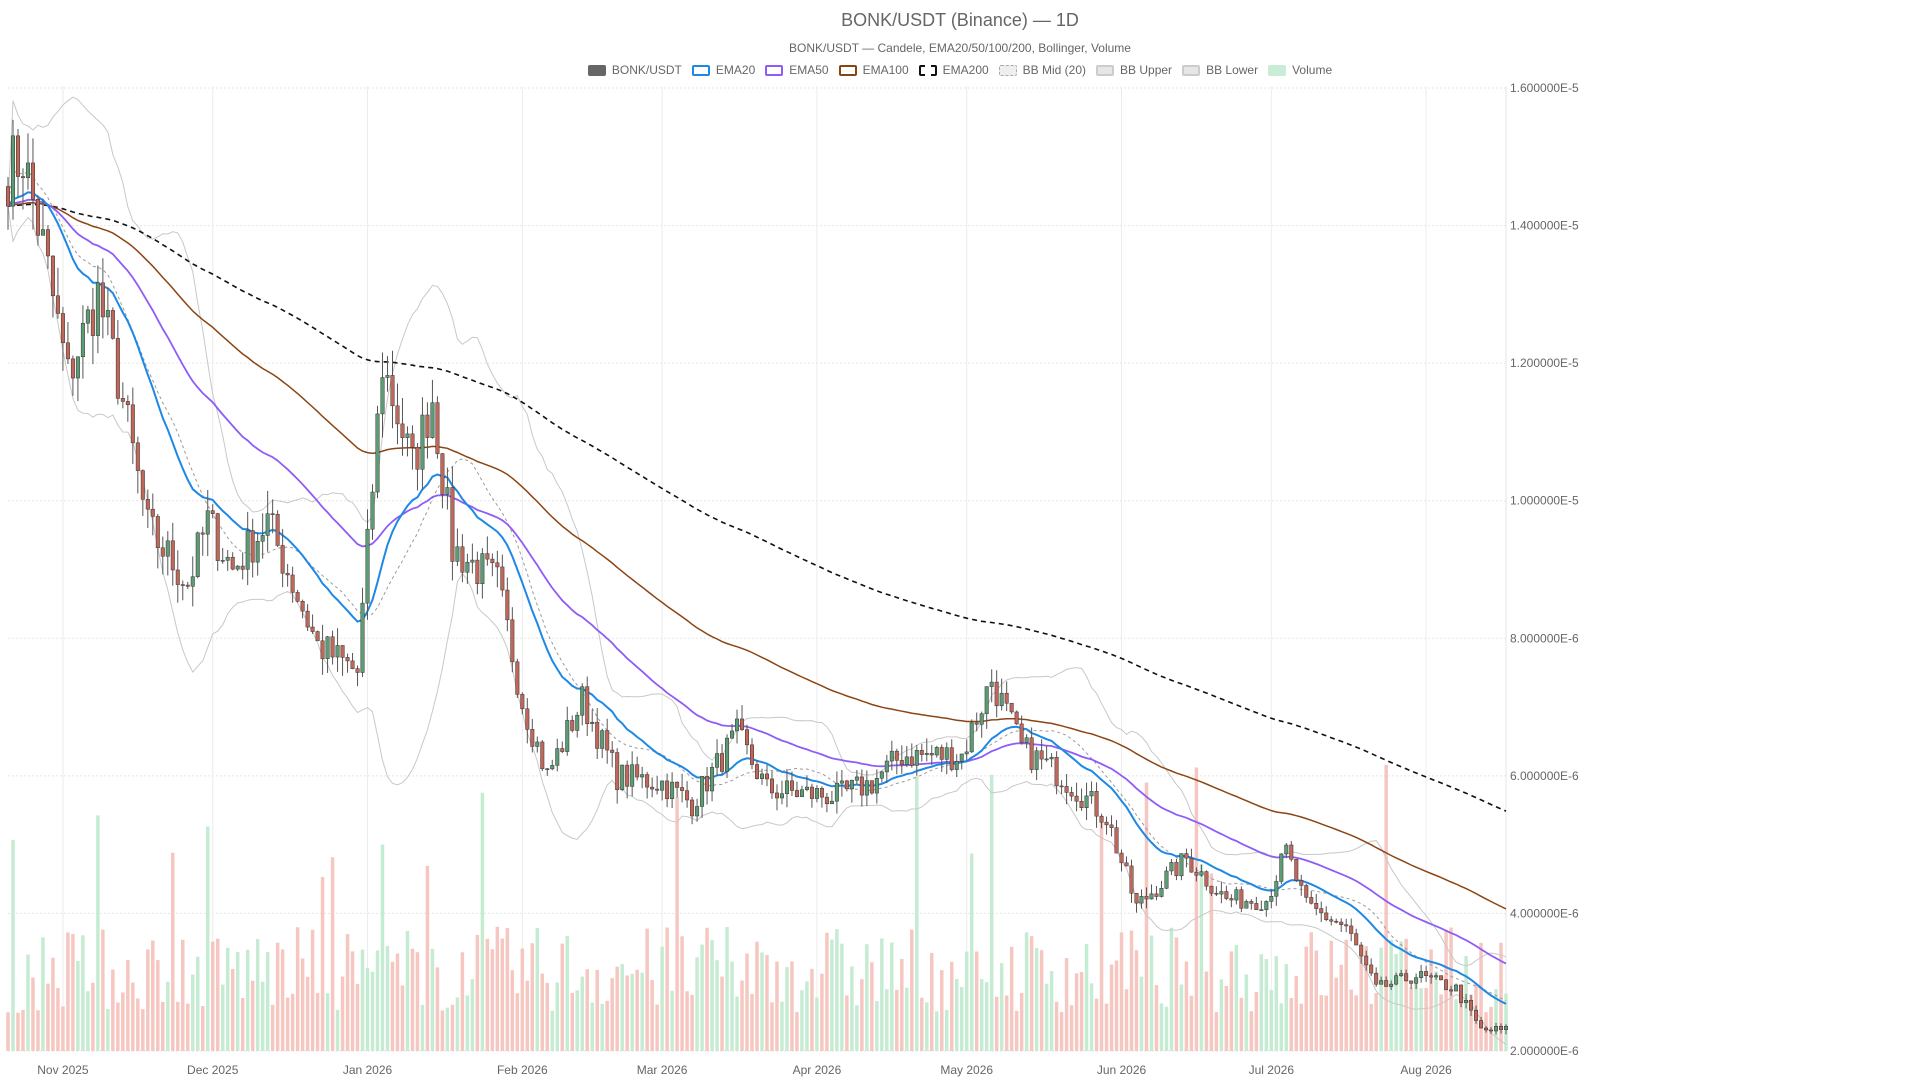 Image resolution: width=1920 pixels, height=1080 pixels. Describe the element at coordinates (723, 70) in the screenshot. I see `legend-item: EMA20` at that location.